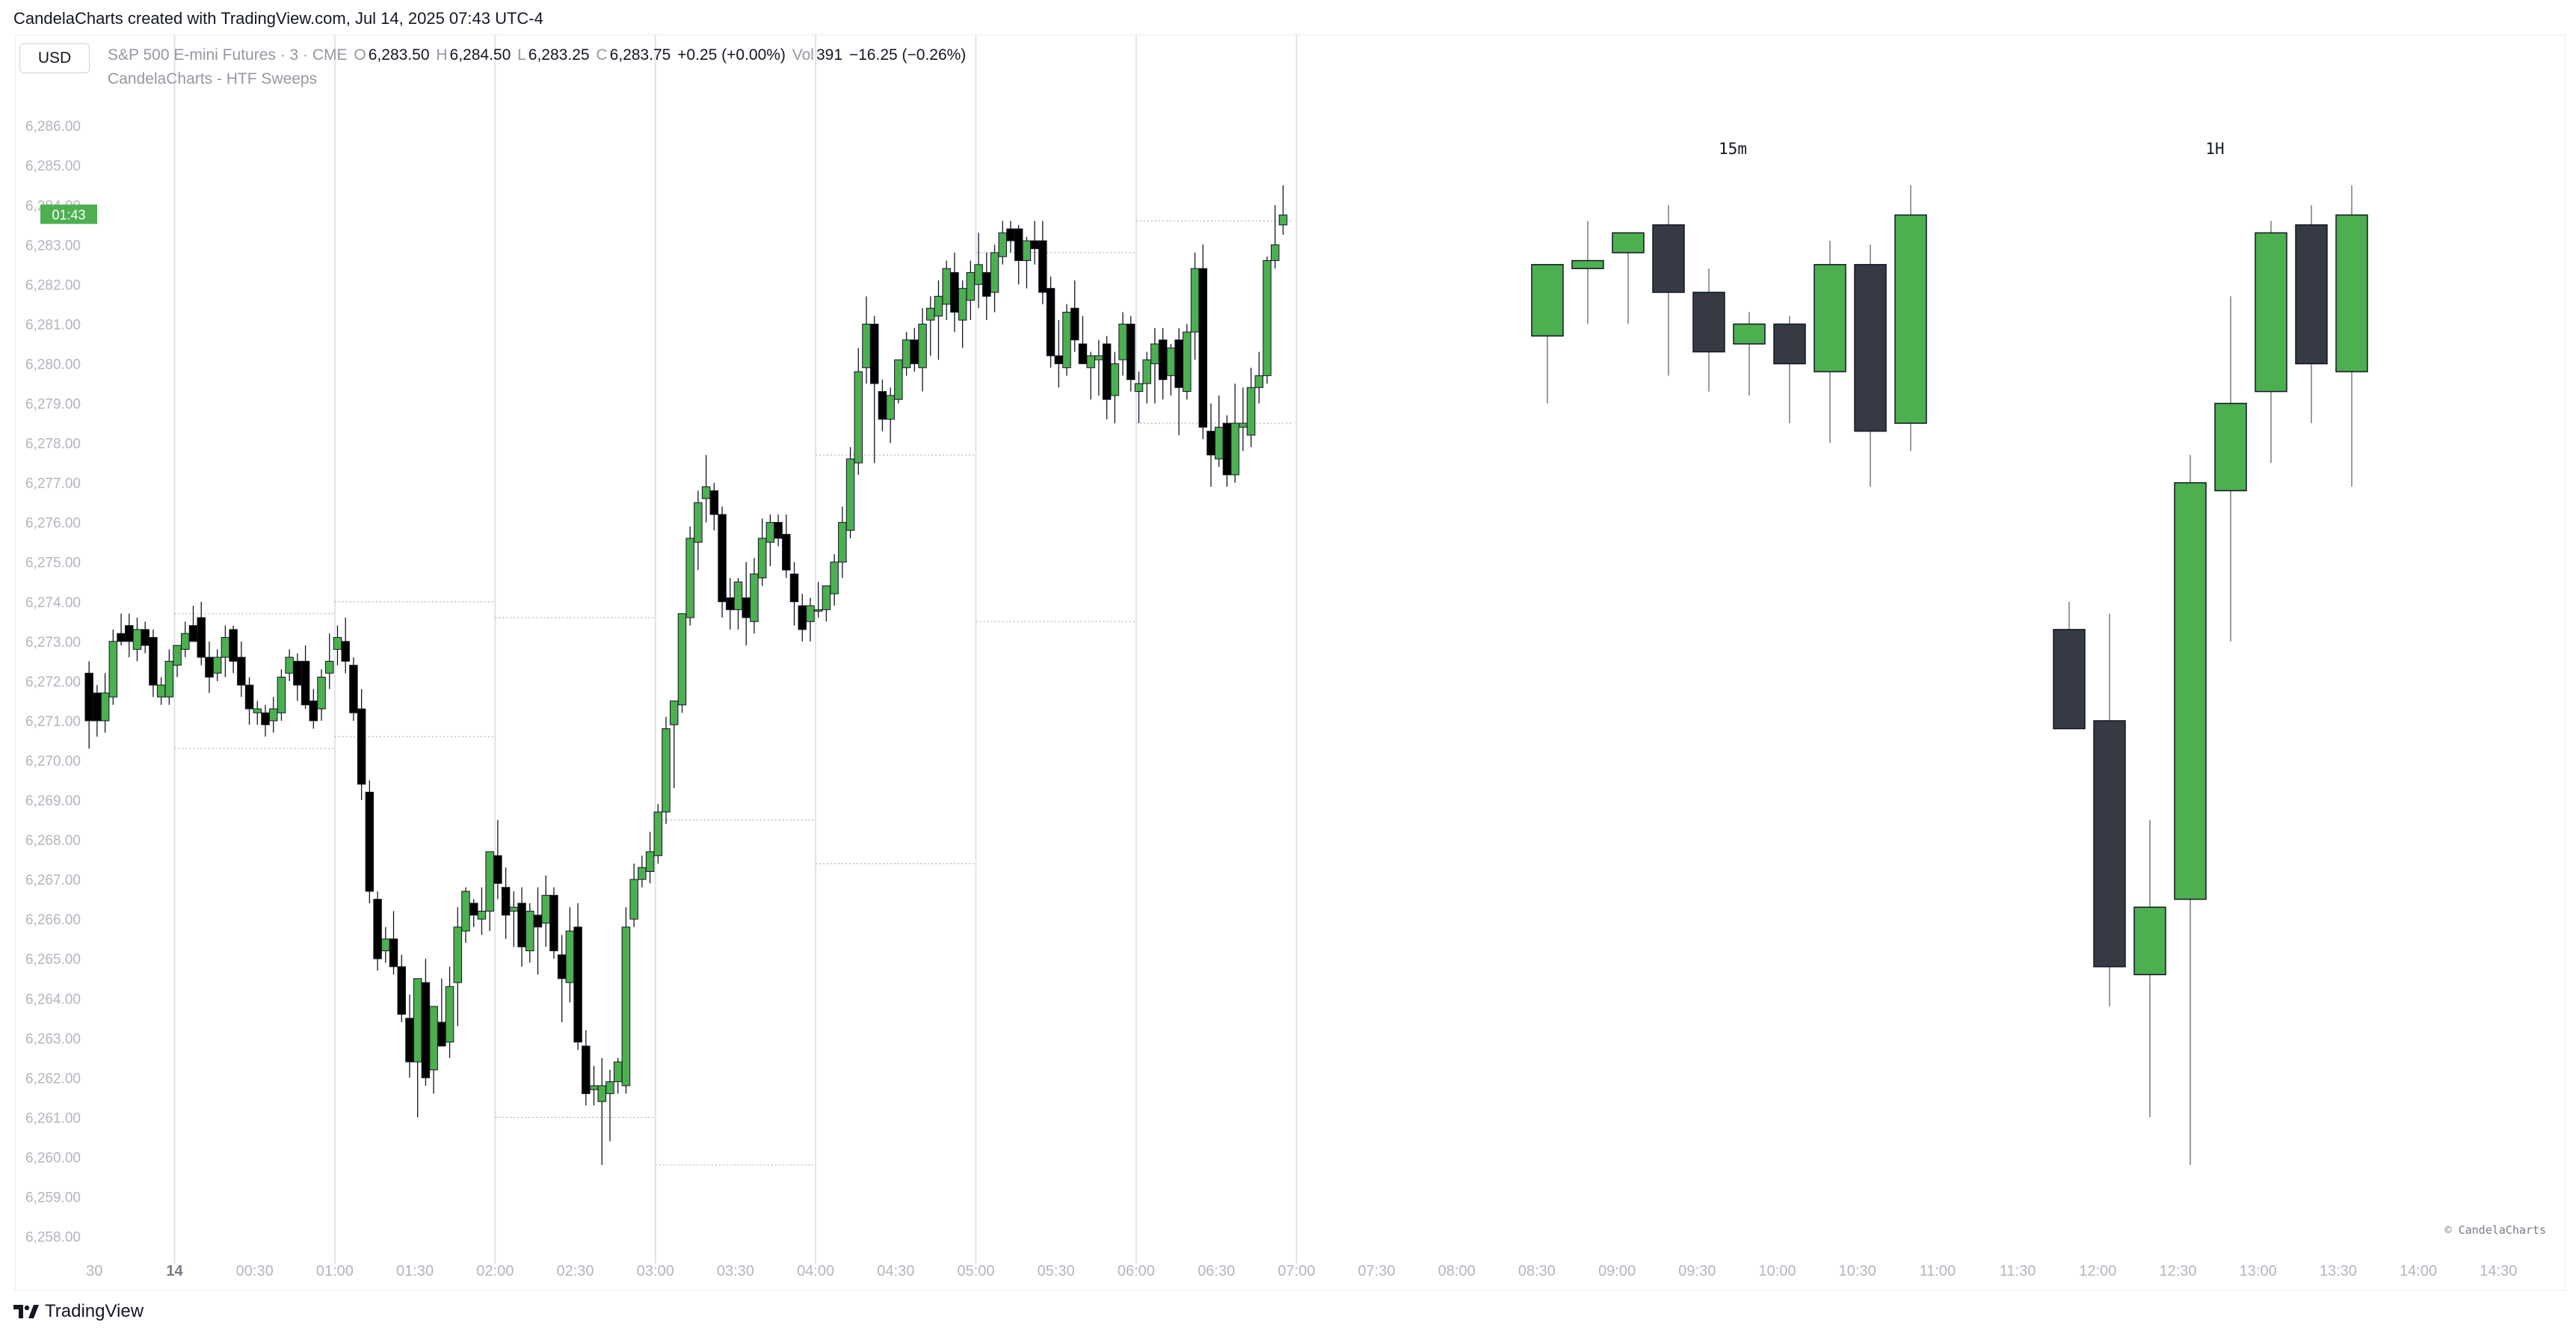 The height and width of the screenshot is (1334, 2576). What do you see at coordinates (2495, 1230) in the screenshot?
I see `watermark: © CandelaCharts` at bounding box center [2495, 1230].